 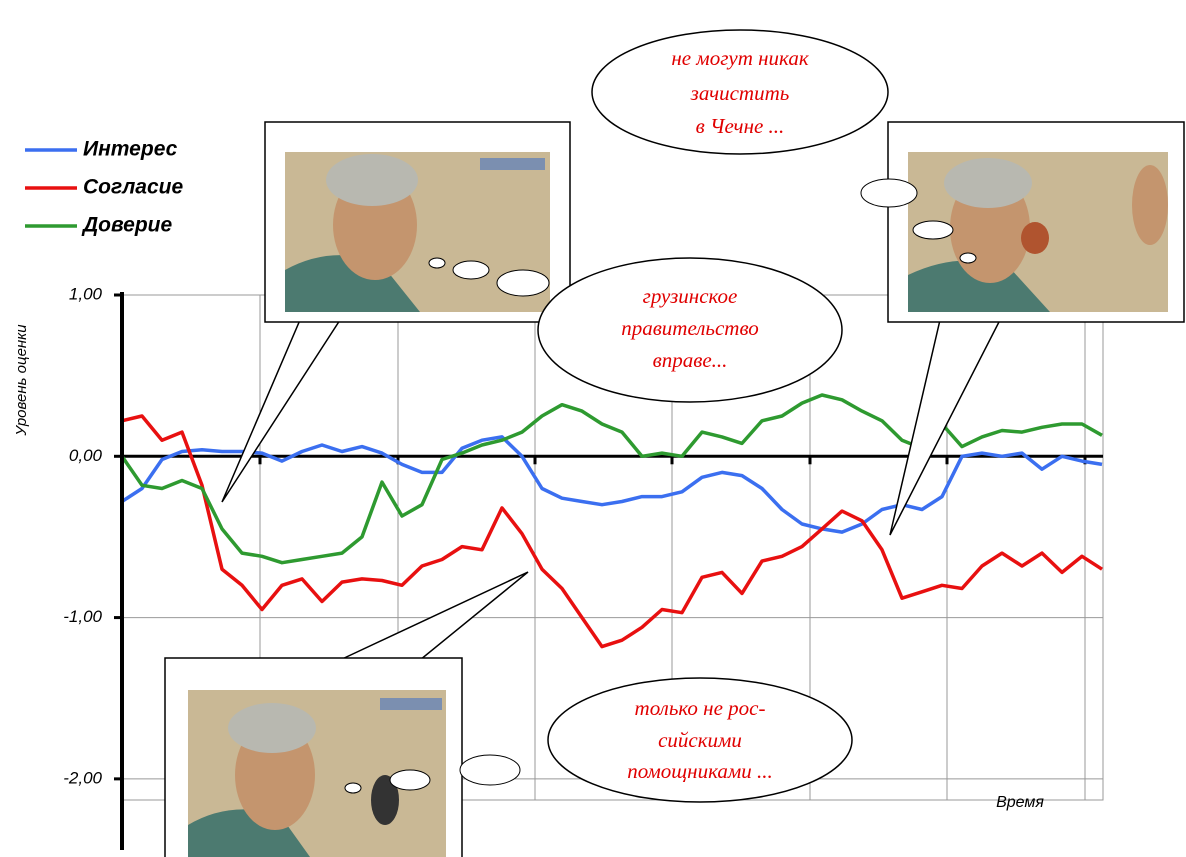 I want to click on y-tick-label: -1,00, so click(x=82, y=616).